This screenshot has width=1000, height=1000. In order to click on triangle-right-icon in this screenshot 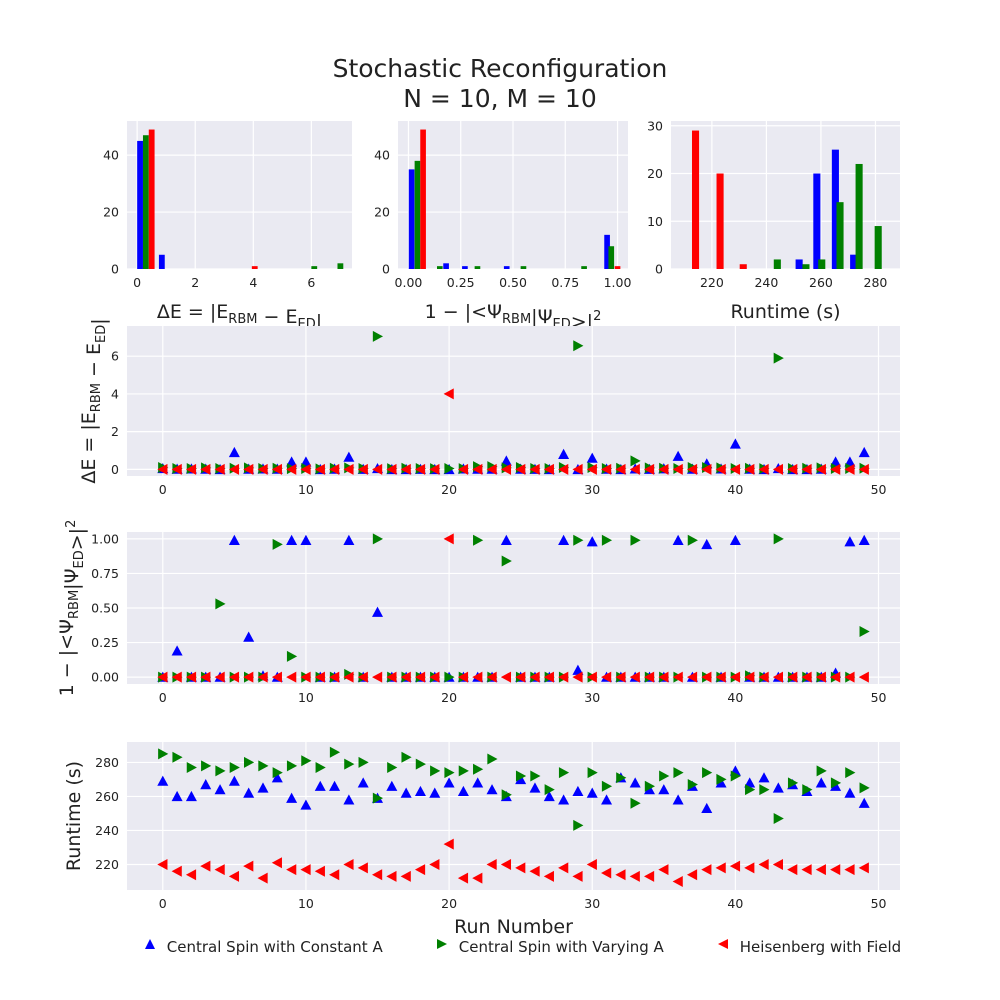, I will do `click(442, 944)`.